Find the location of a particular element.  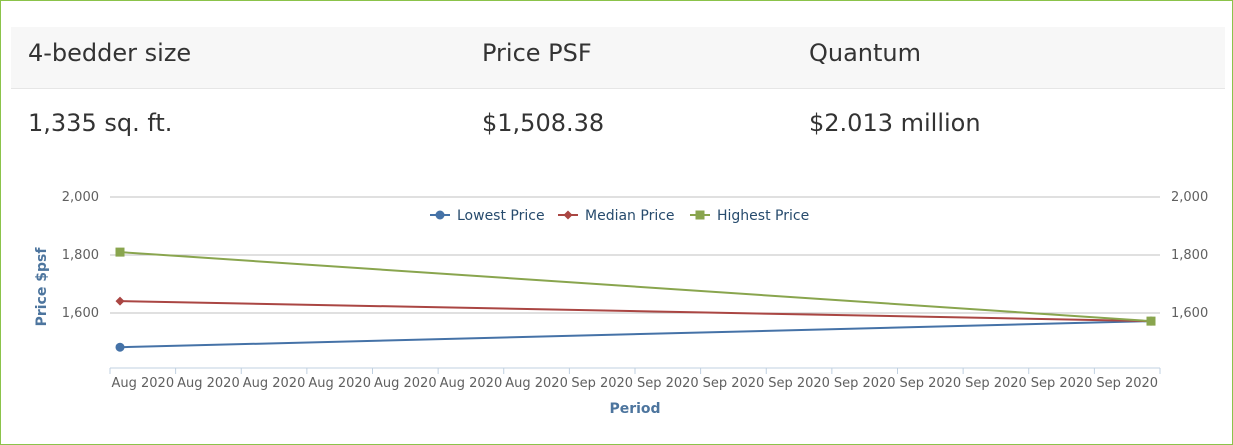

value-quantum: $2.013 million is located at coordinates (895, 123).